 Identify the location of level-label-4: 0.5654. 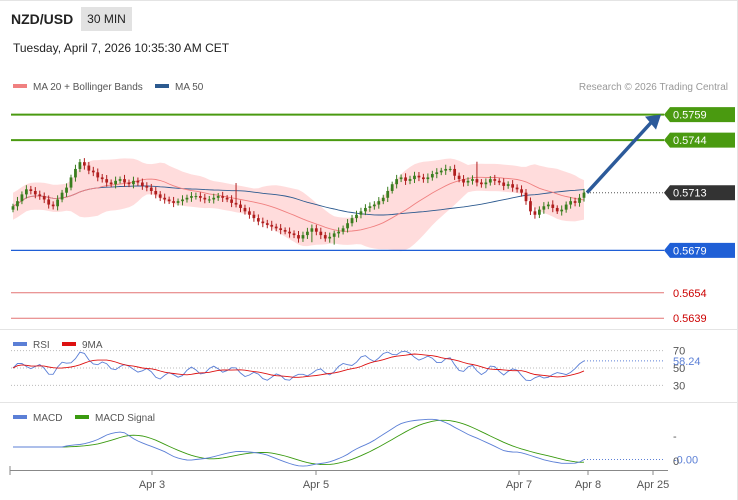
(690, 294).